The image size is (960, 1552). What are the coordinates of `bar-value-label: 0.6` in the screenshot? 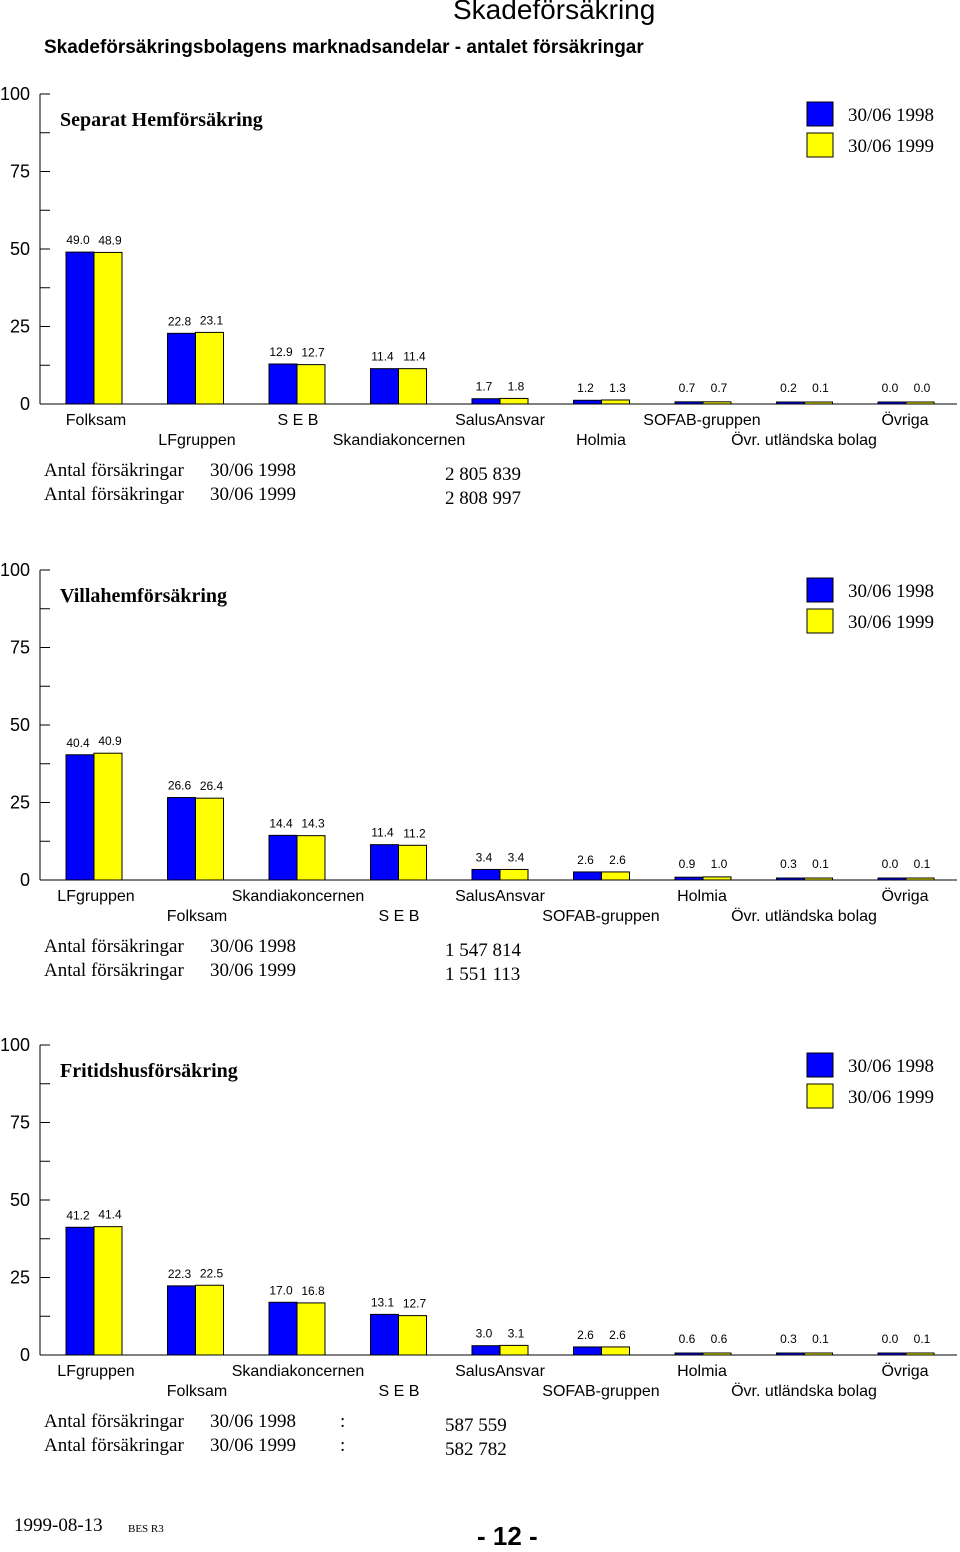 It's located at (687, 1339).